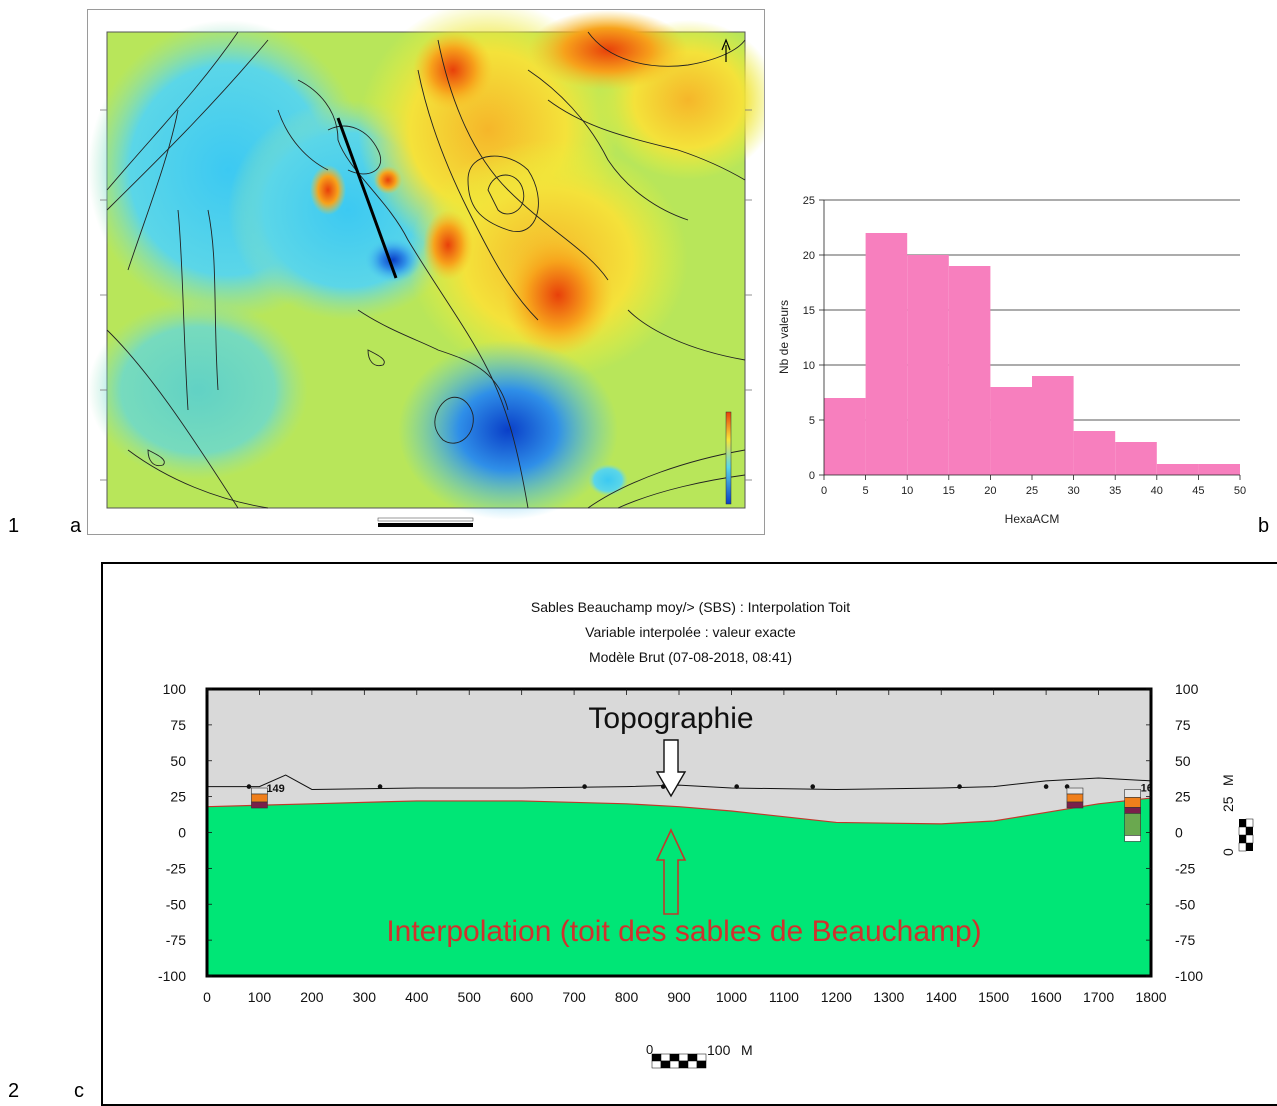 This screenshot has height=1106, width=1277. Describe the element at coordinates (1264, 526) in the screenshot. I see `panel-label-b: b` at that location.